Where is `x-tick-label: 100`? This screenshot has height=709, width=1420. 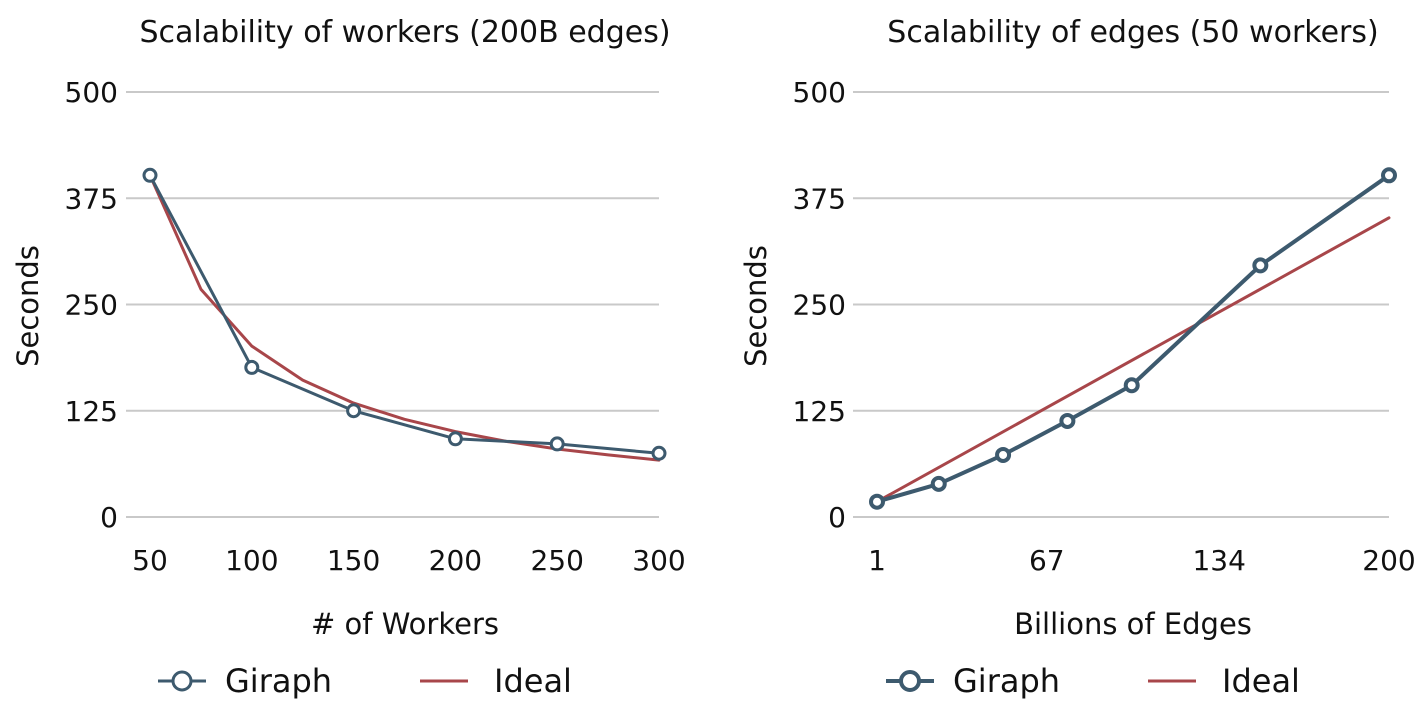
x-tick-label: 100 is located at coordinates (251, 560).